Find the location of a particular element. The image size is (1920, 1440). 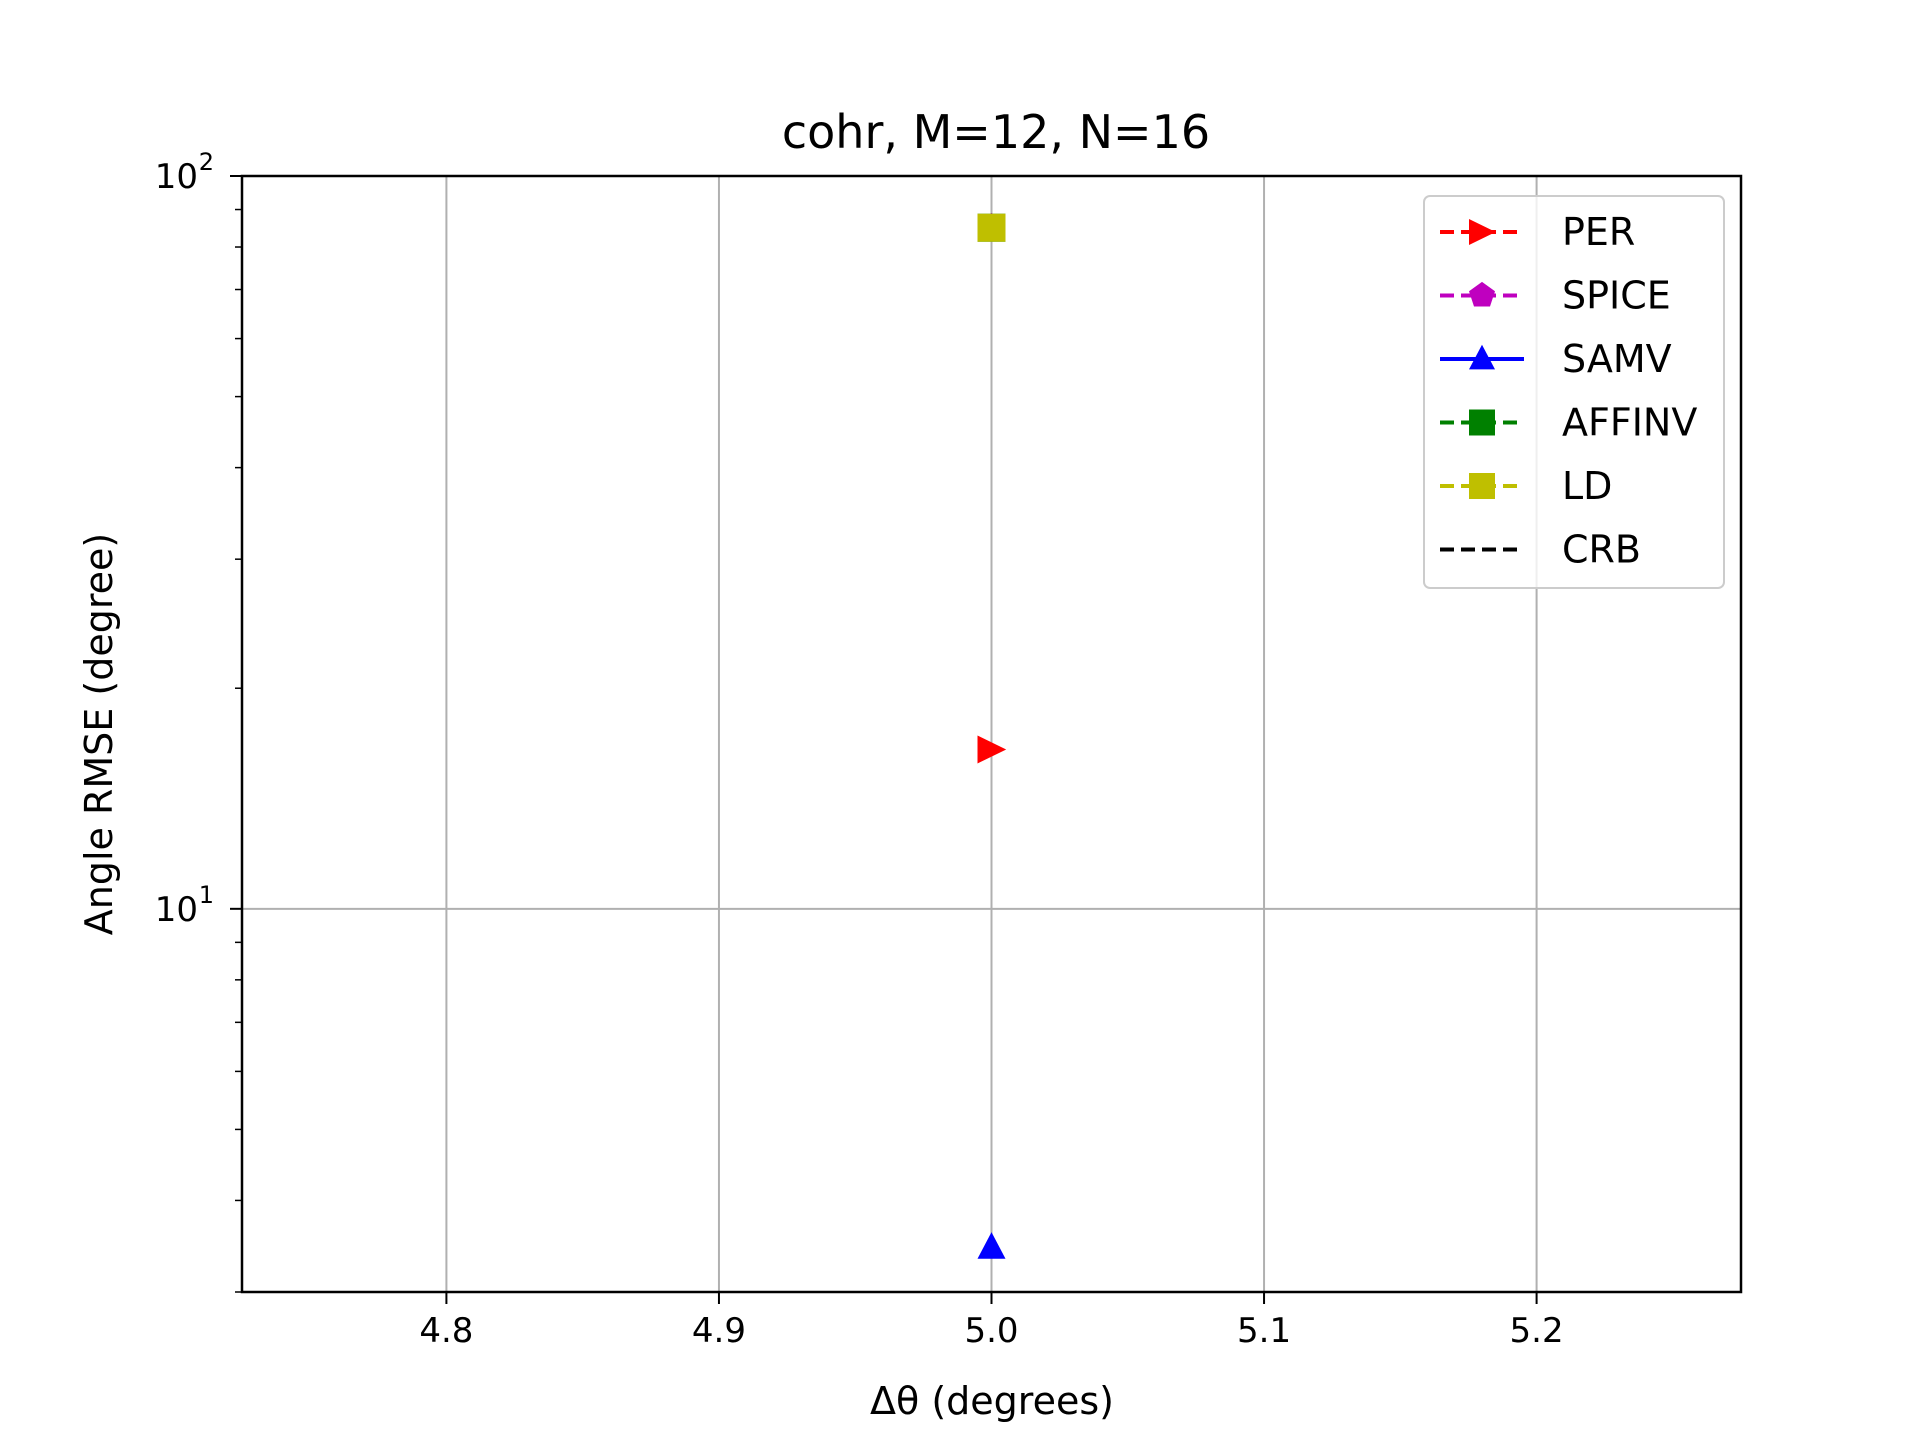

y-axis-label: Angle RMSE (degree) is located at coordinates (99, 734).